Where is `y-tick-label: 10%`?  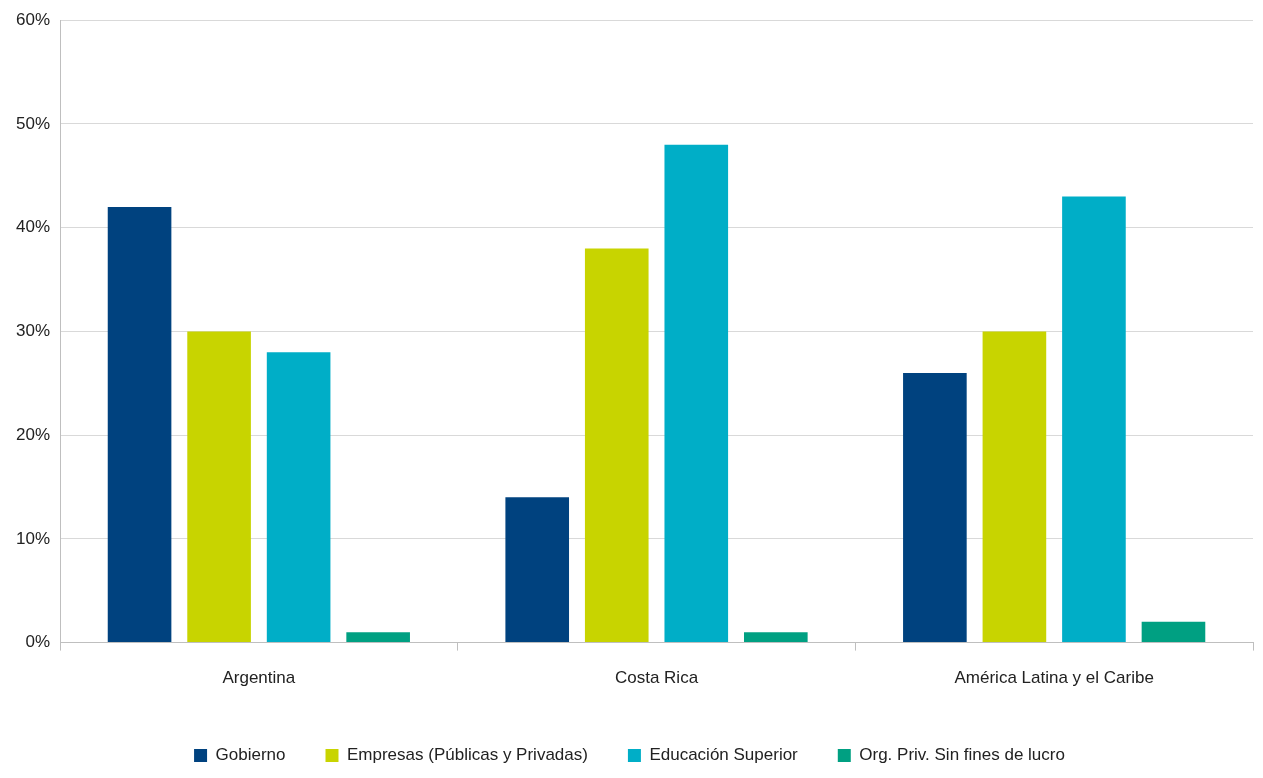
y-tick-label: 10% is located at coordinates (33, 538).